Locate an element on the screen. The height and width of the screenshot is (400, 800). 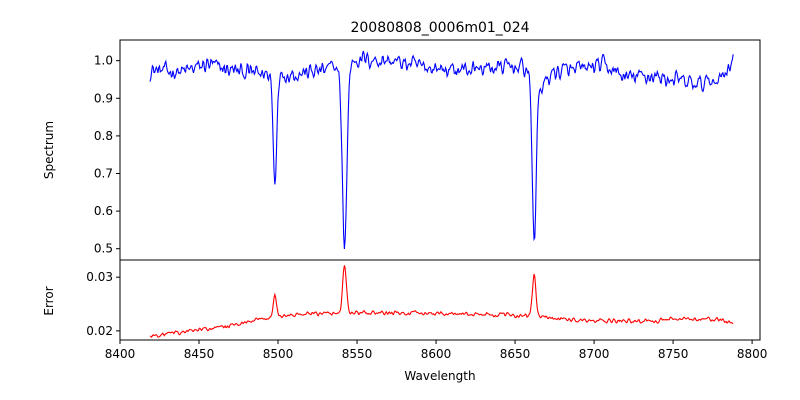
error-y-axis-label: Error is located at coordinates (49, 300).